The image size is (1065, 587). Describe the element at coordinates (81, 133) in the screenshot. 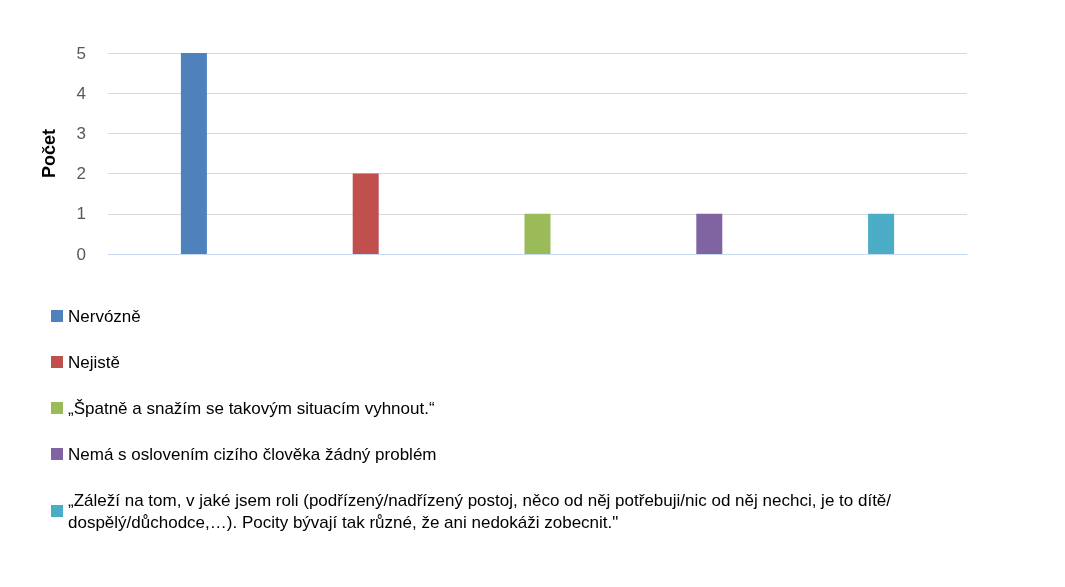

I see `y-tick-label: 3` at that location.